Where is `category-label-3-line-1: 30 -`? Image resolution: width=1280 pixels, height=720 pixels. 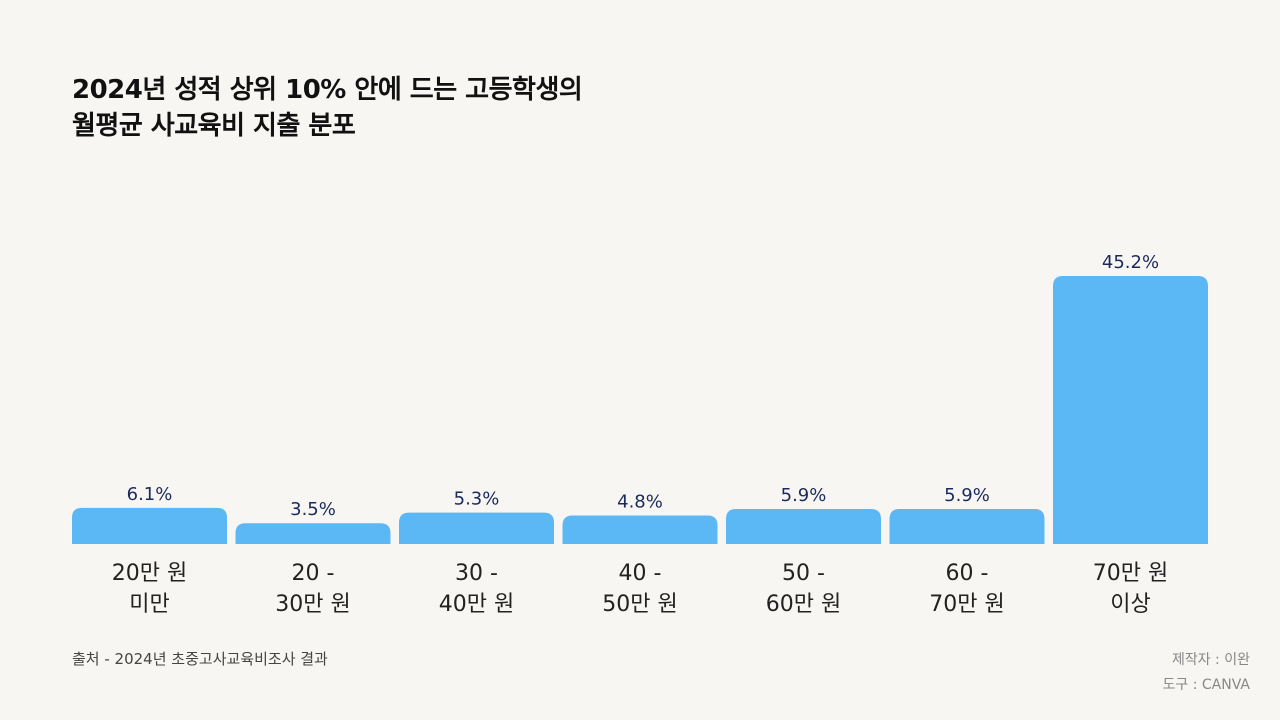
category-label-3-line-1: 30 - is located at coordinates (476, 573).